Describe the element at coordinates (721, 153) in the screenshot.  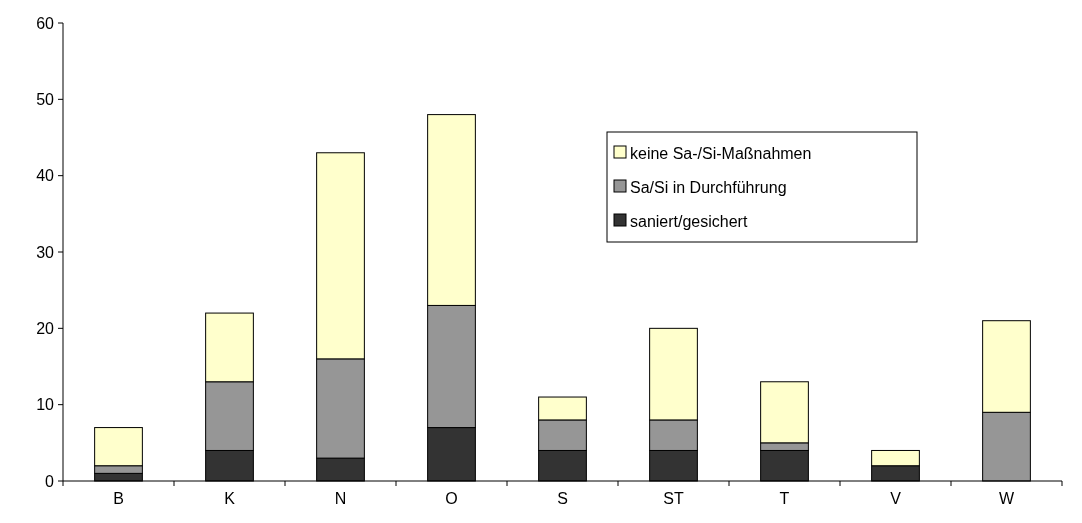
I see `legend-label: keine Sa-/Si-Maßnahmen` at that location.